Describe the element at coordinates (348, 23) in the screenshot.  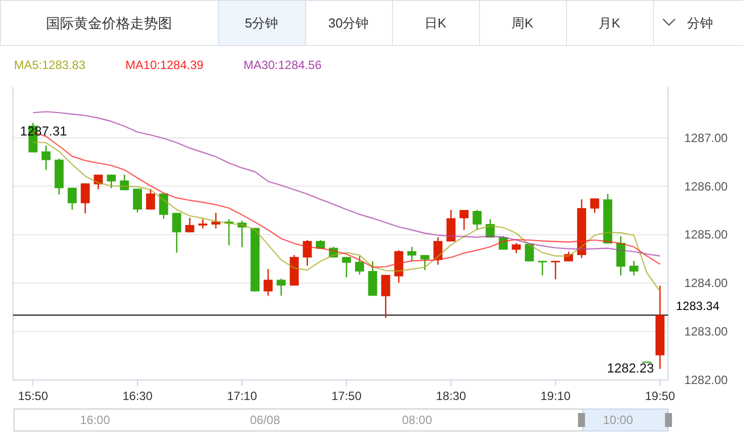
I see `text: 30分钟` at that location.